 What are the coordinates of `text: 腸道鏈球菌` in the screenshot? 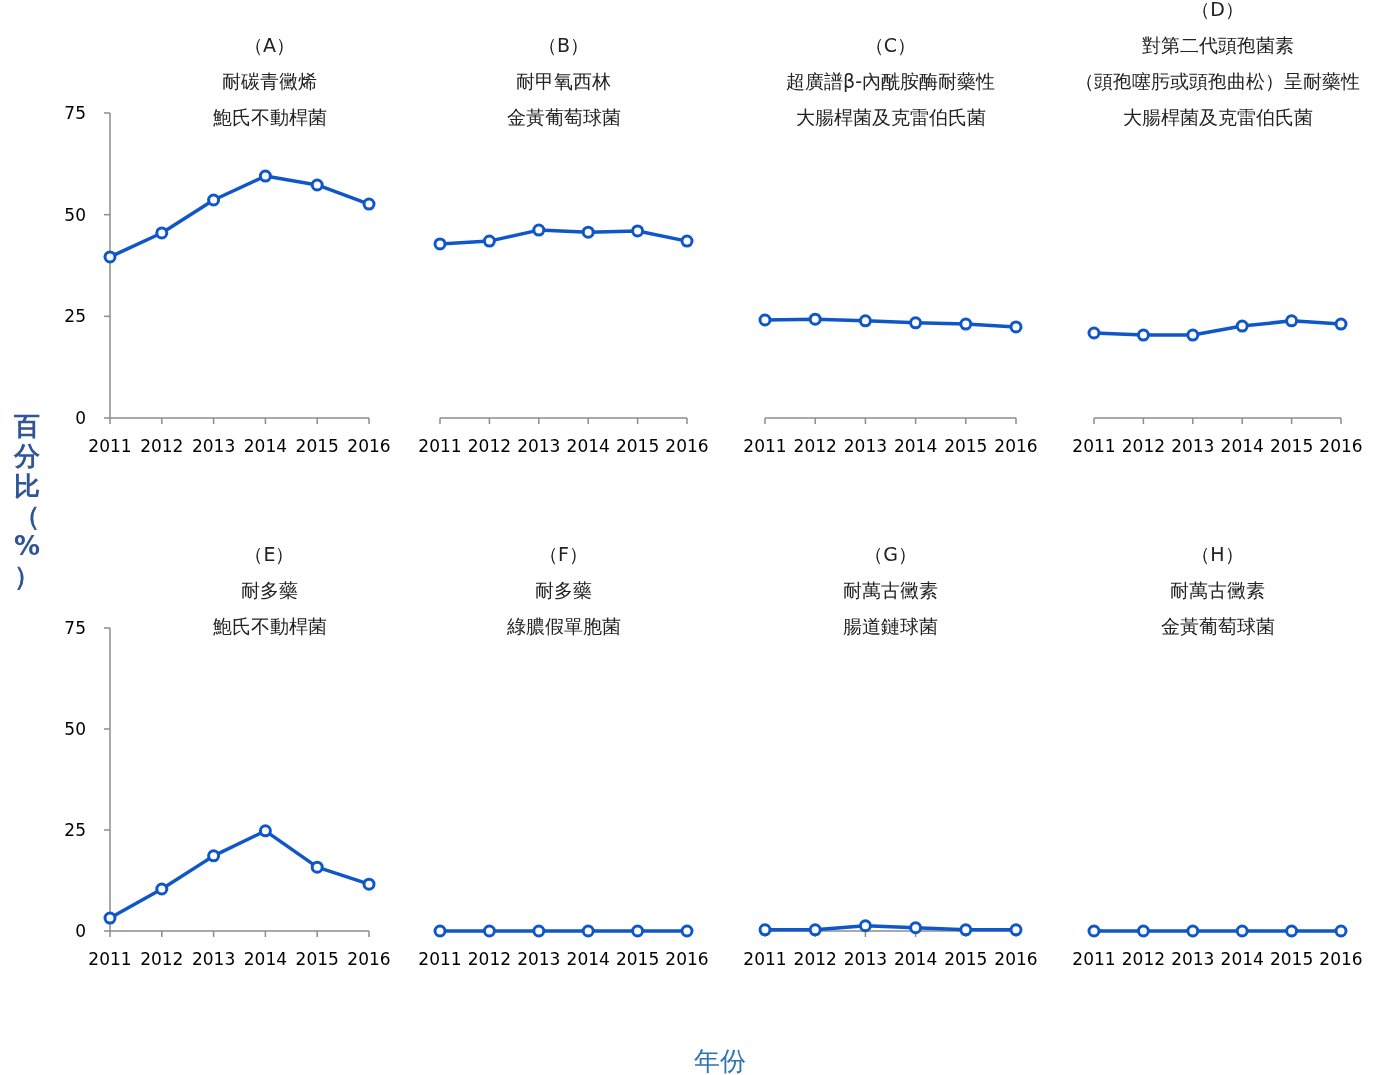 It's located at (890, 626).